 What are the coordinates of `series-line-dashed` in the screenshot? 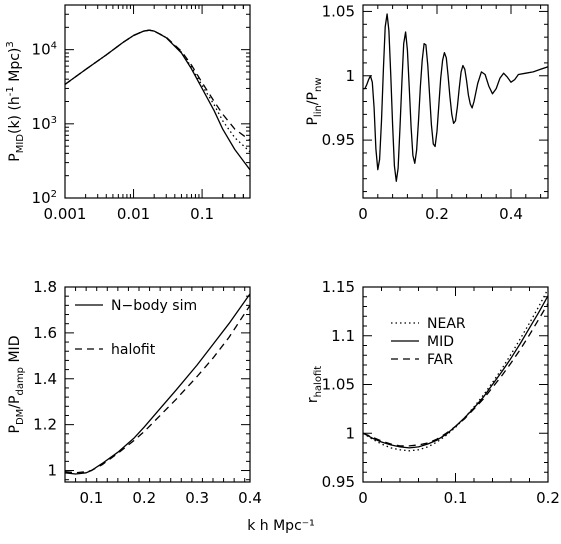 It's located at (157, 85).